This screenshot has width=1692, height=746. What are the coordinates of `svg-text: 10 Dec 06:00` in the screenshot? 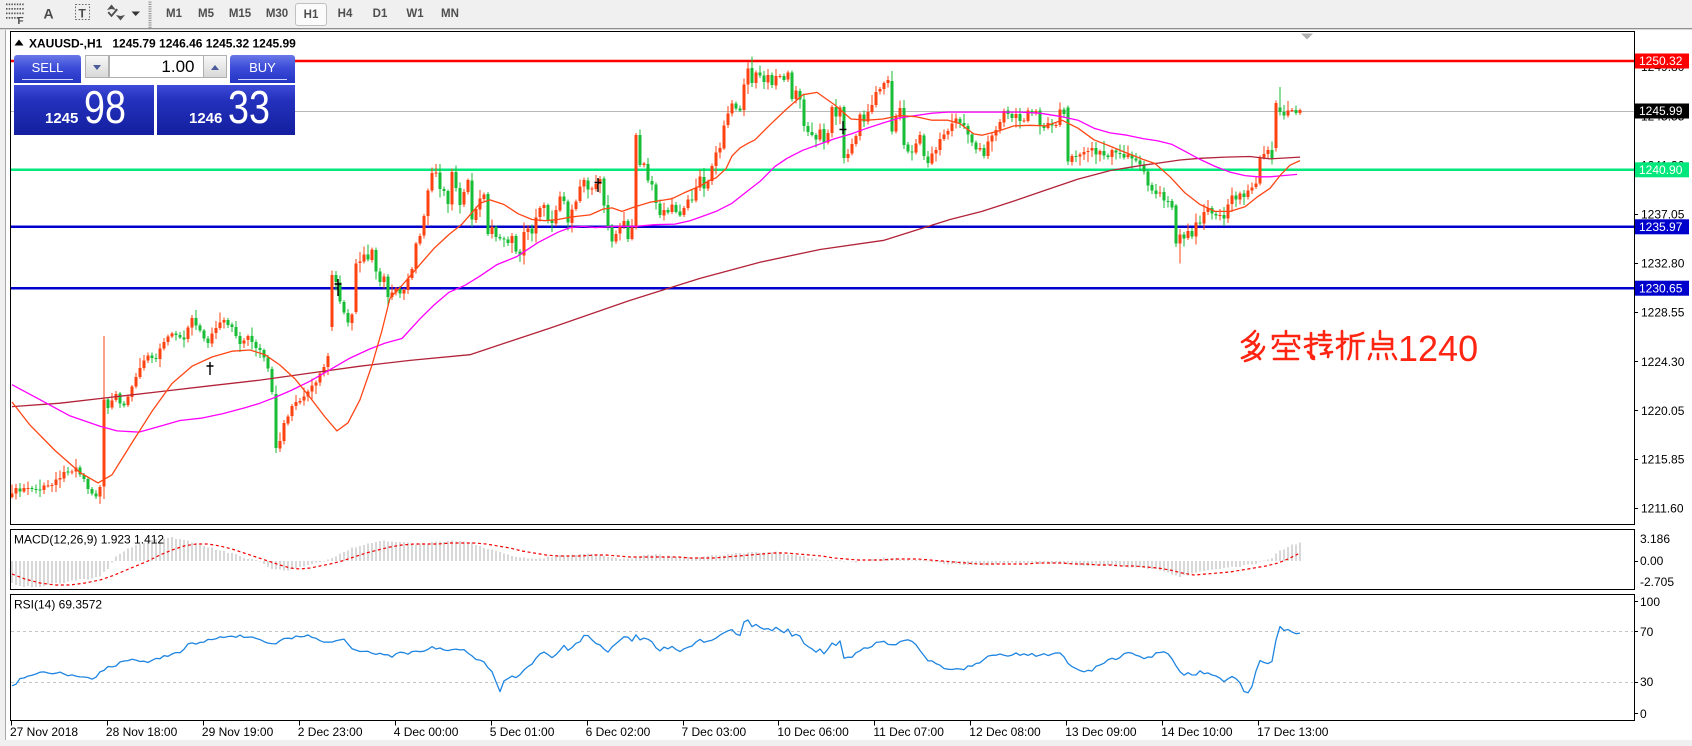 It's located at (813, 732).